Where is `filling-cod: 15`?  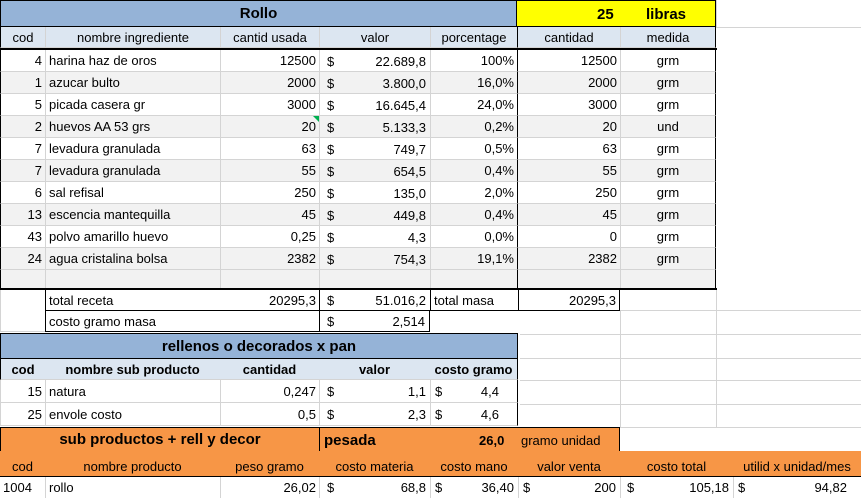
filling-cod: 15 is located at coordinates (22, 391).